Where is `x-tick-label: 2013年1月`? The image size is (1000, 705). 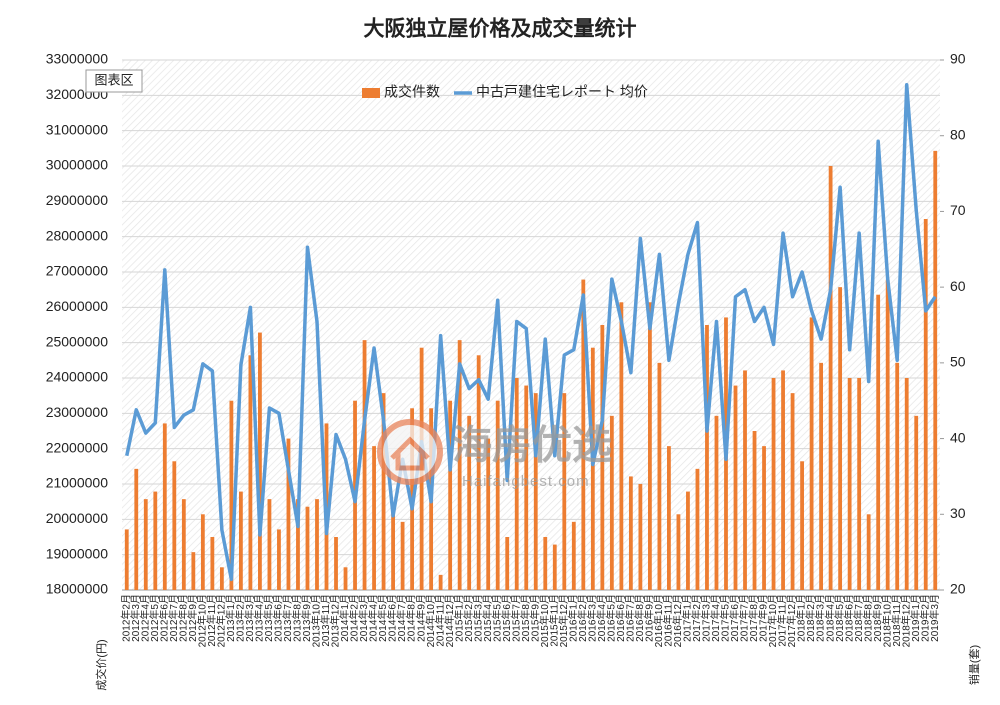
x-tick-label: 2013年1月 is located at coordinates (230, 618).